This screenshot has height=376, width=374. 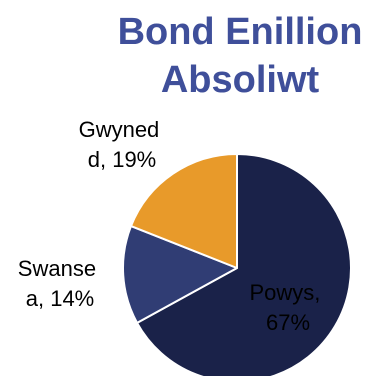 What do you see at coordinates (288, 322) in the screenshot?
I see `slice-label-powys-line-2: 67%` at bounding box center [288, 322].